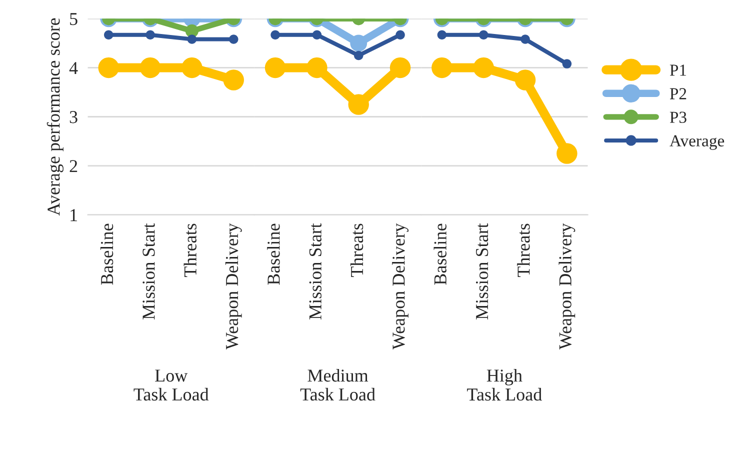  What do you see at coordinates (697, 142) in the screenshot?
I see `legend-label: Average` at bounding box center [697, 142].